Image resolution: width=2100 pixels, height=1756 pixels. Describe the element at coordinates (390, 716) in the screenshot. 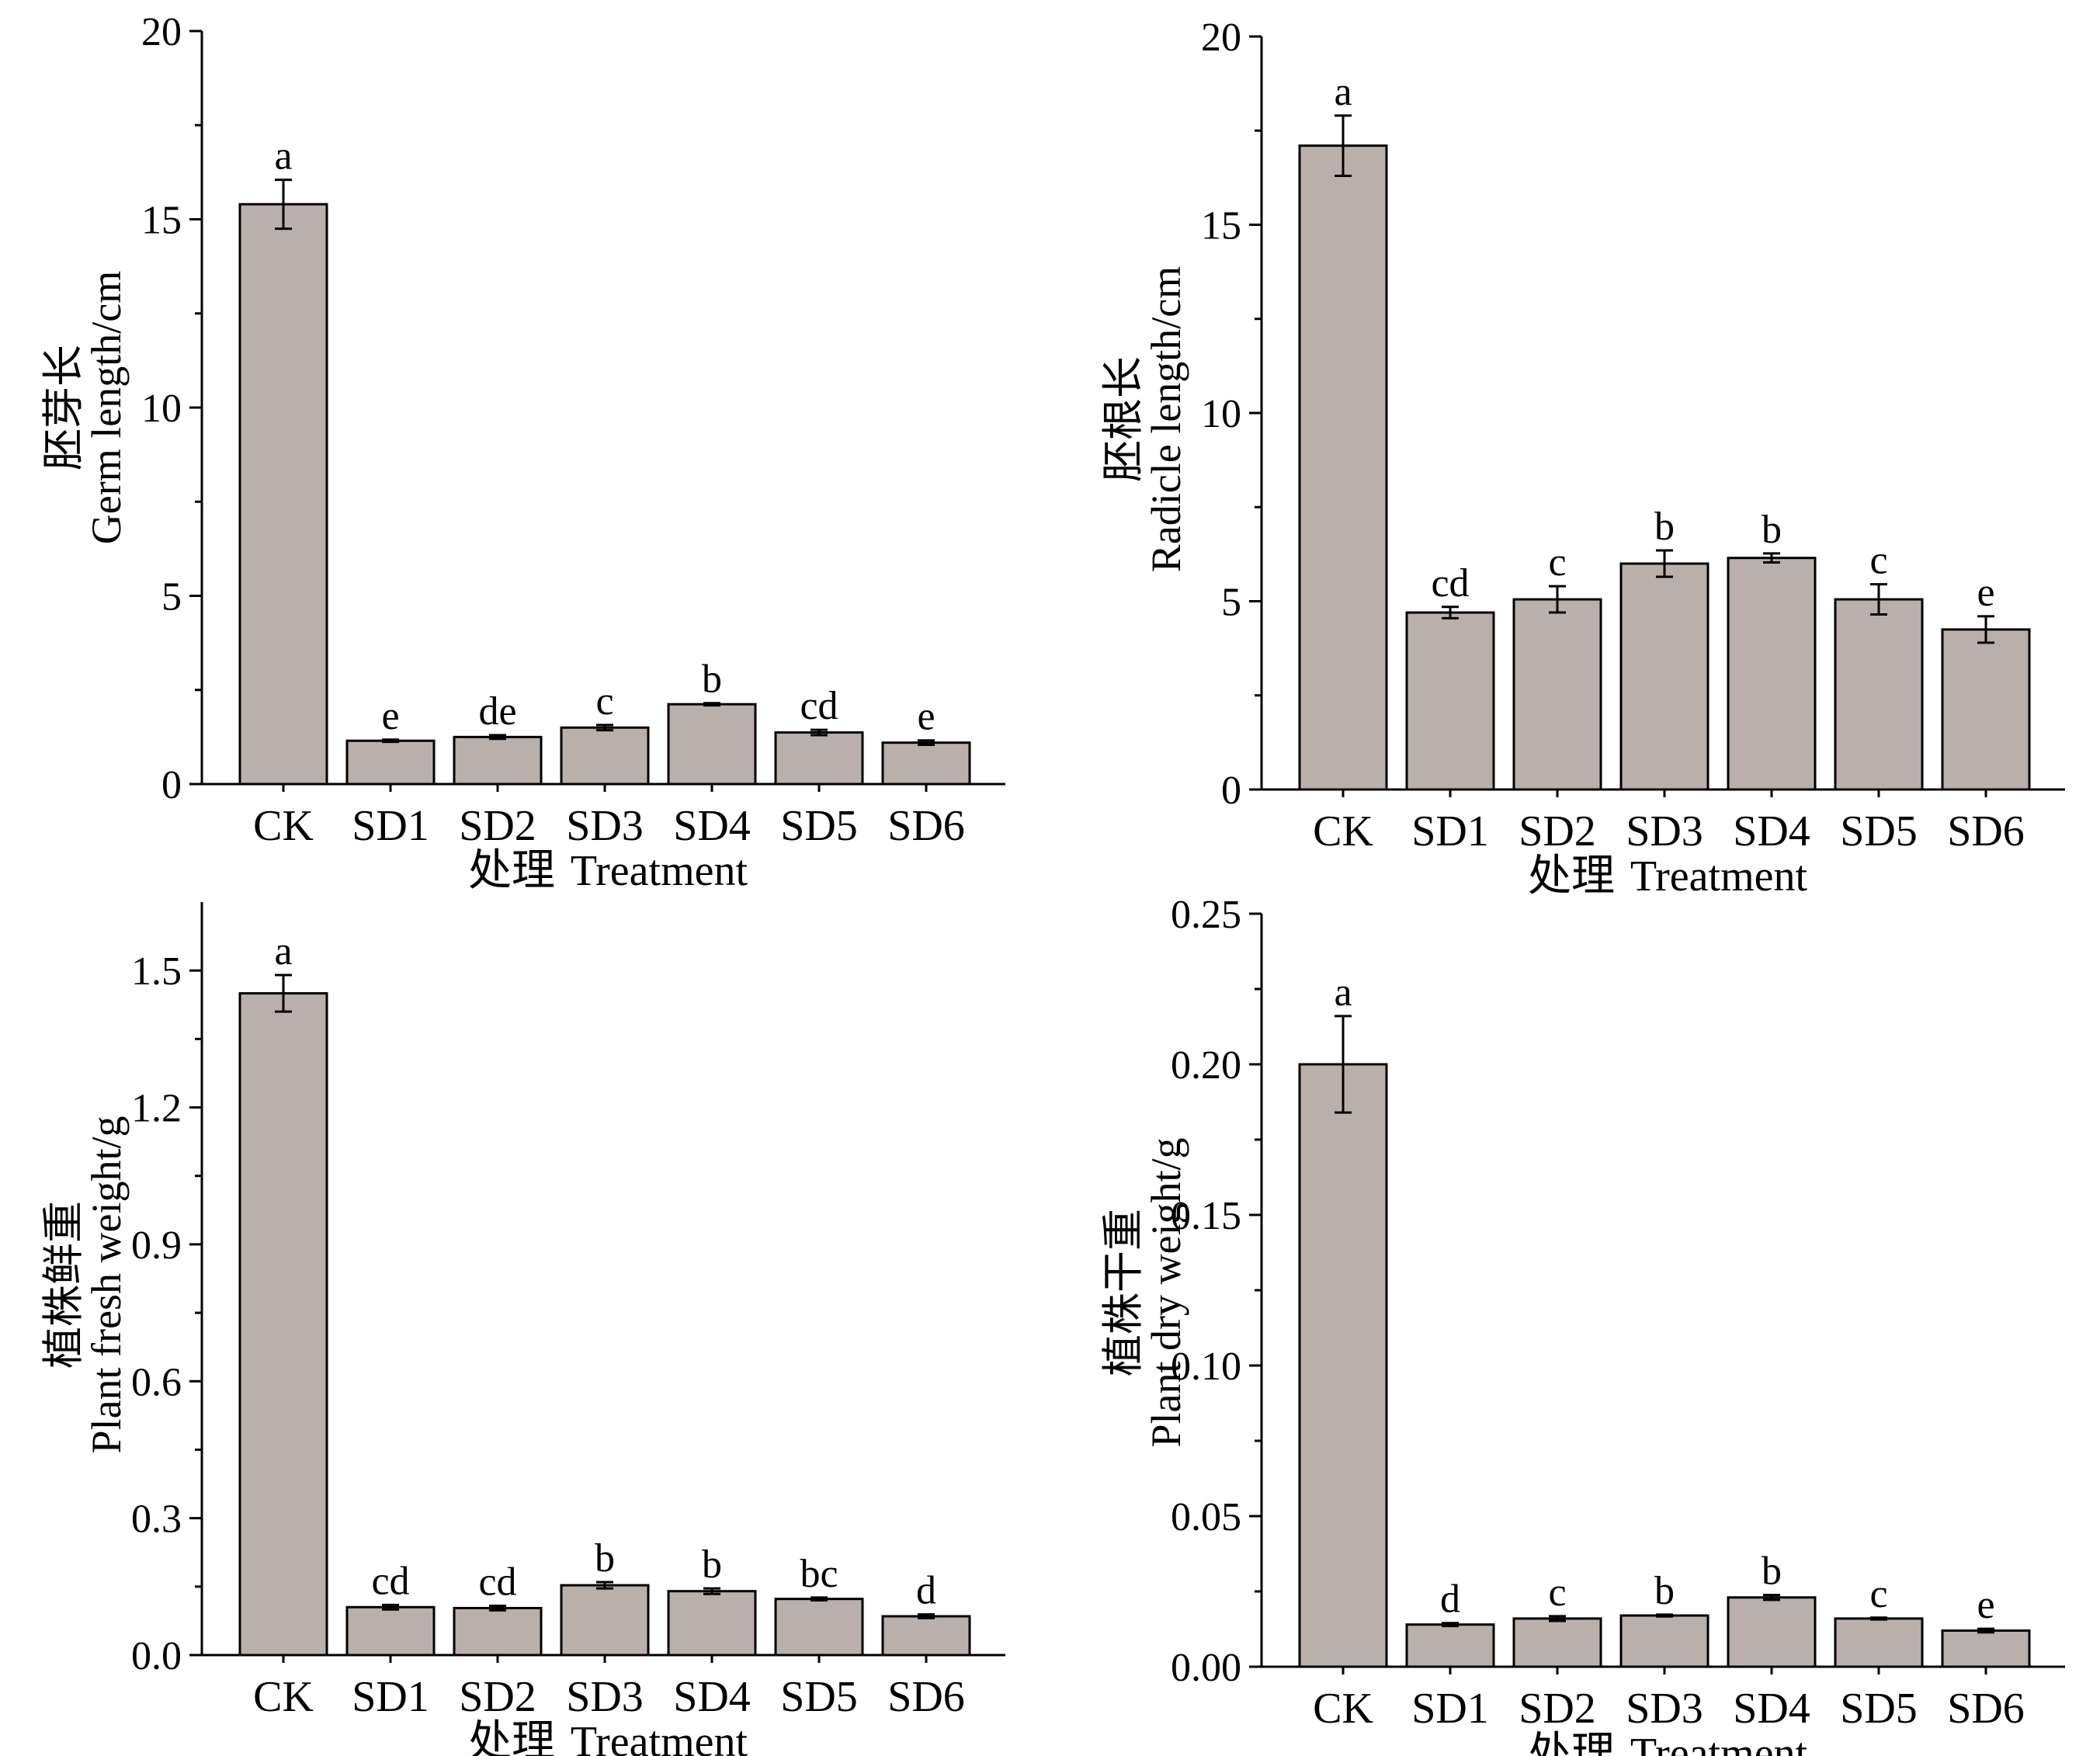

I see `significance-label-SD1: e` at that location.